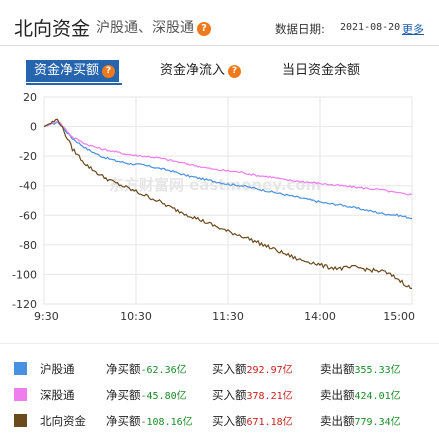  I want to click on sell-label: 卖出额779.34亿, so click(360, 421).